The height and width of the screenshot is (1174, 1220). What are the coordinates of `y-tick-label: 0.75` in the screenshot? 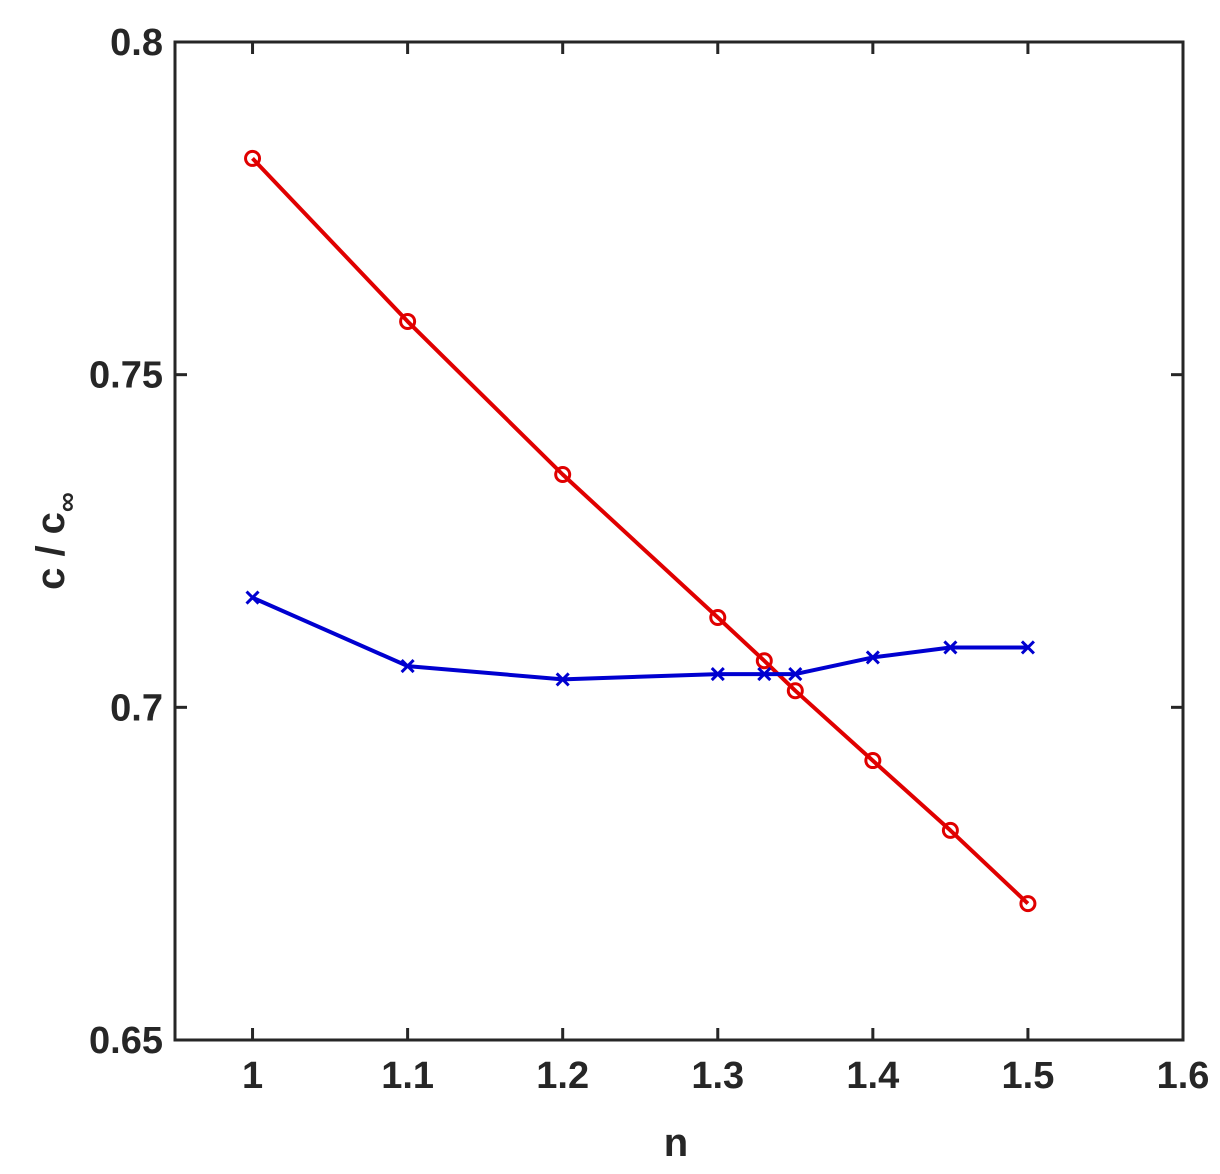 It's located at (126, 376).